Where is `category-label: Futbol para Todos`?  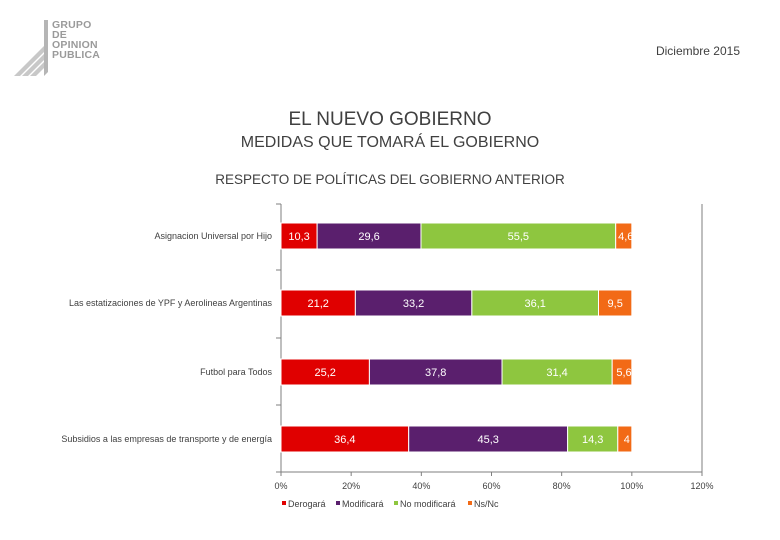
category-label: Futbol para Todos is located at coordinates (236, 372).